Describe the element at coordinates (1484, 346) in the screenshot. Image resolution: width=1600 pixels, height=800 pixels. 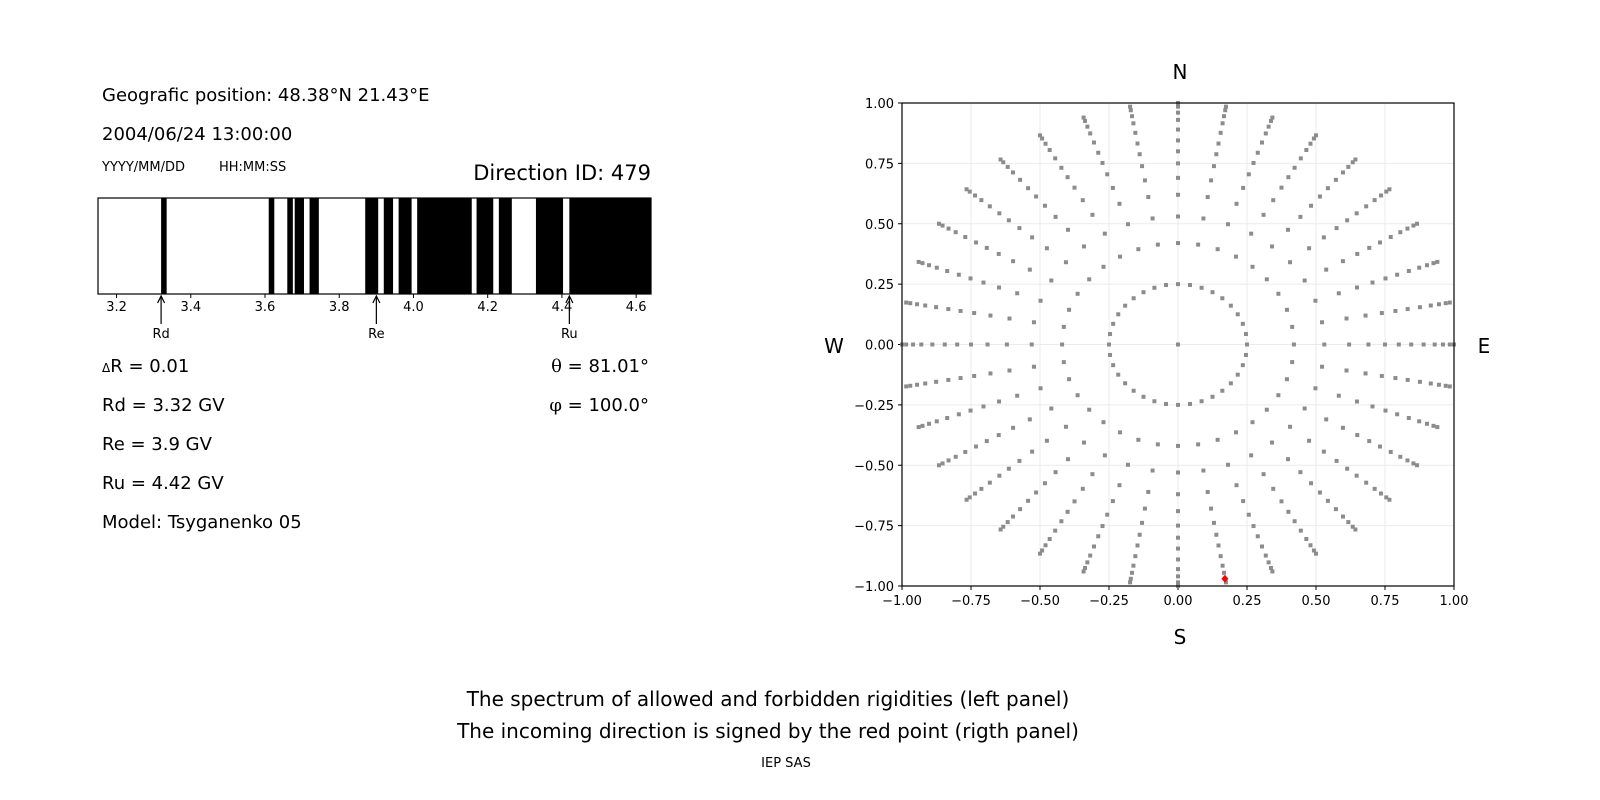
I see `compass-east: E` at that location.